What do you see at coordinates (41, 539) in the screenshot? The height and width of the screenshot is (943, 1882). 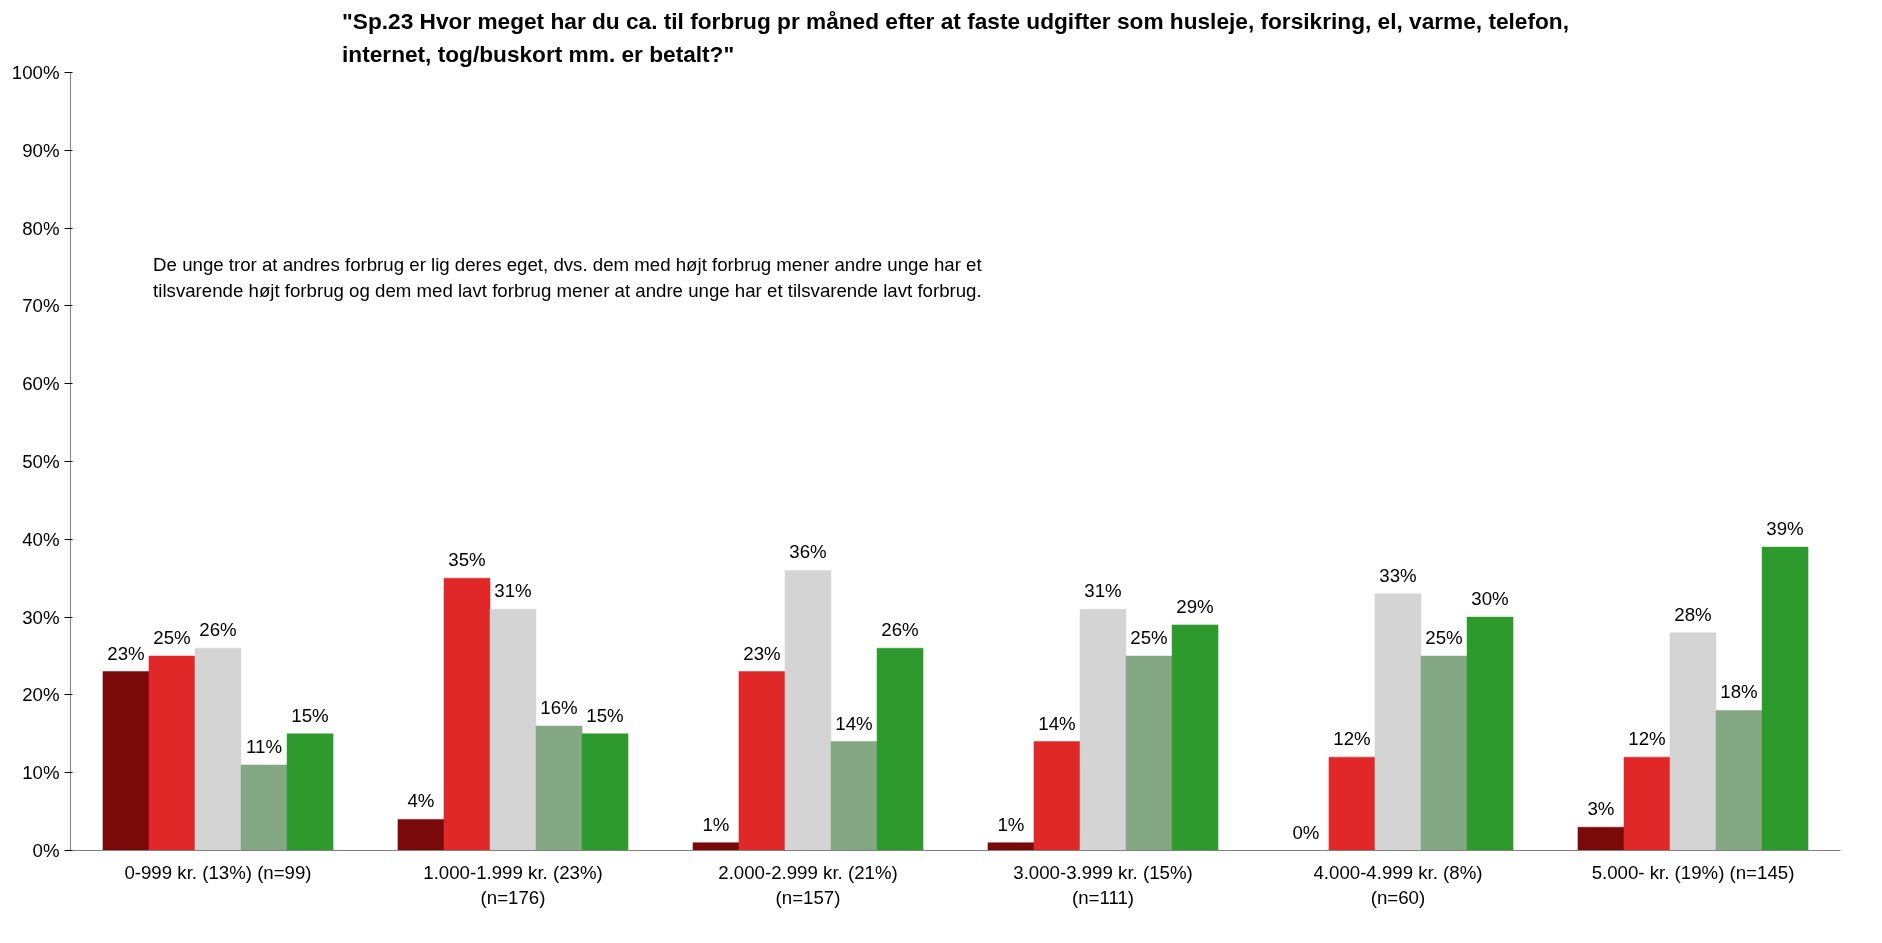 I see `y-tick-label: 40%` at bounding box center [41, 539].